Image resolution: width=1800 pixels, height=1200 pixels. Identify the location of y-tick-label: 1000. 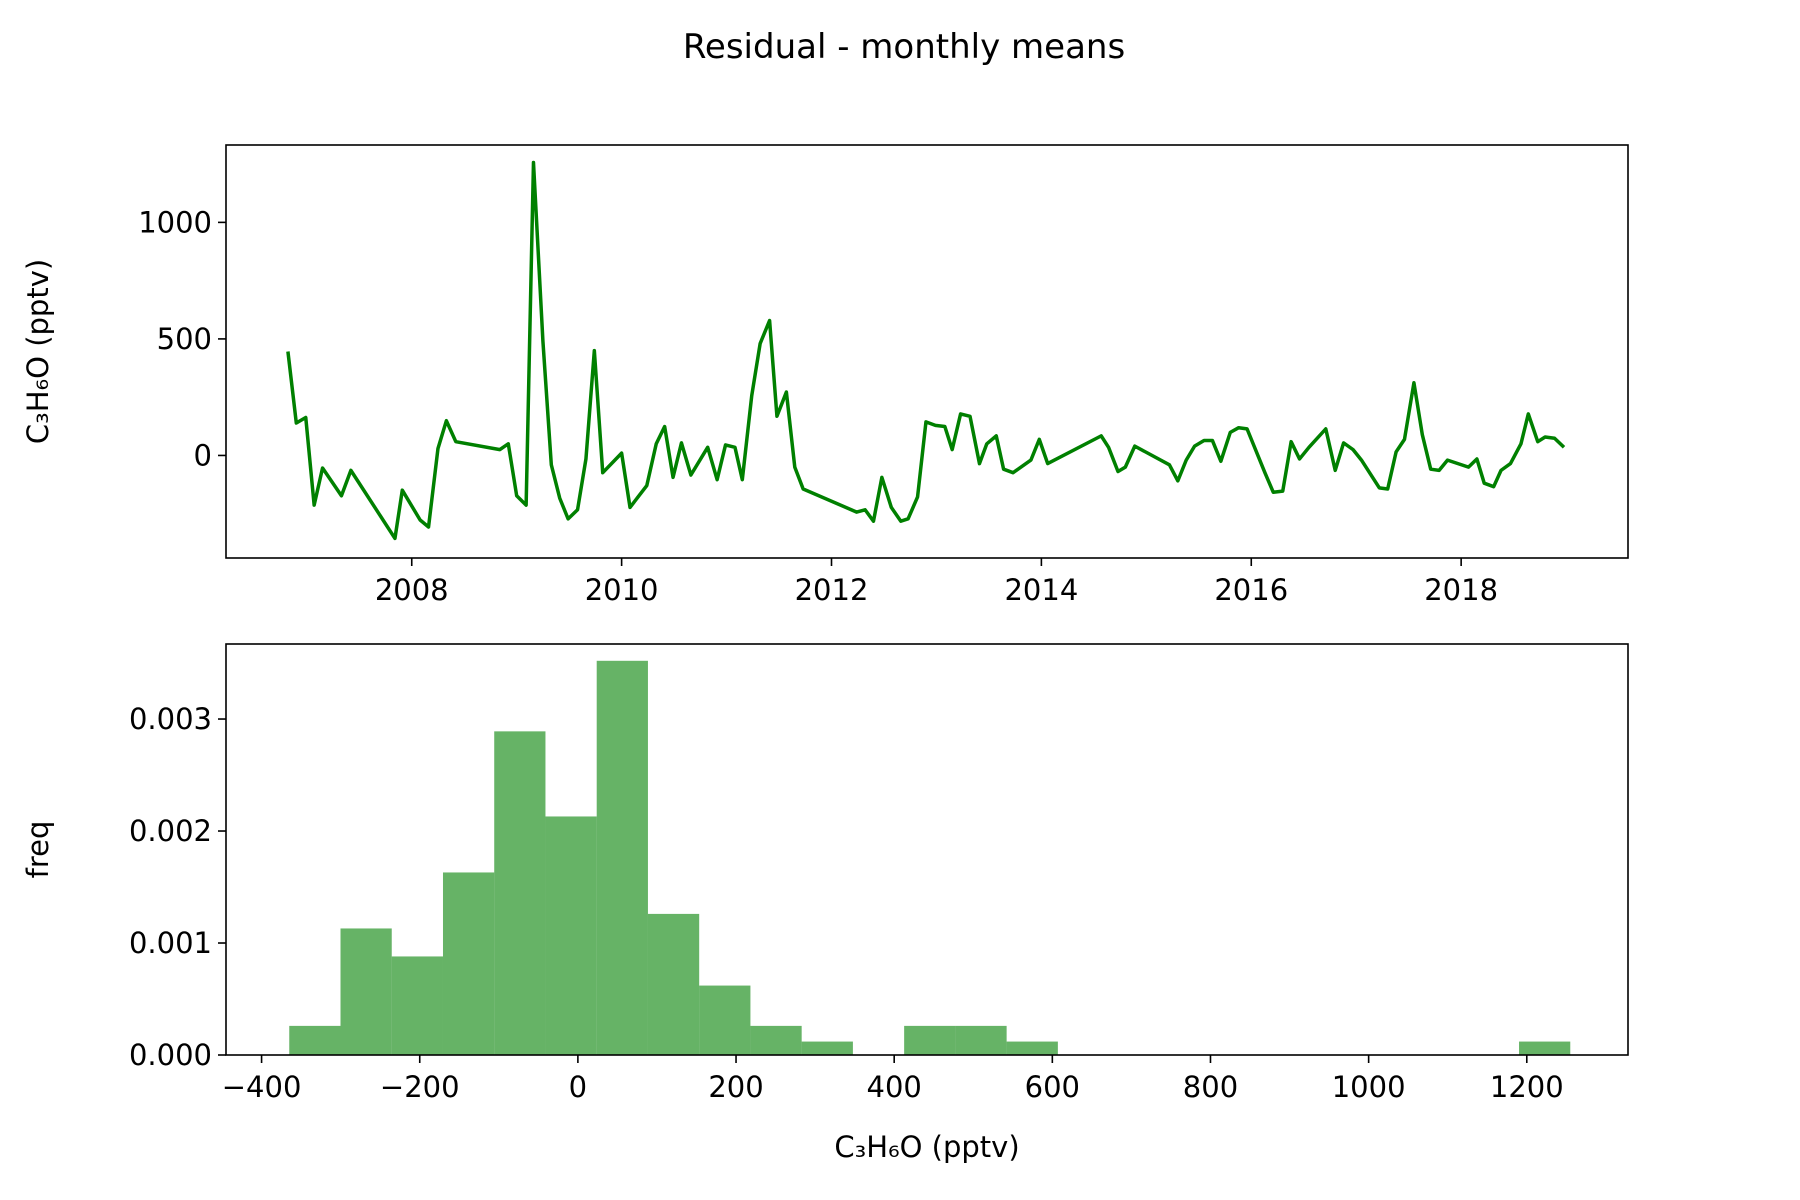
(175, 222).